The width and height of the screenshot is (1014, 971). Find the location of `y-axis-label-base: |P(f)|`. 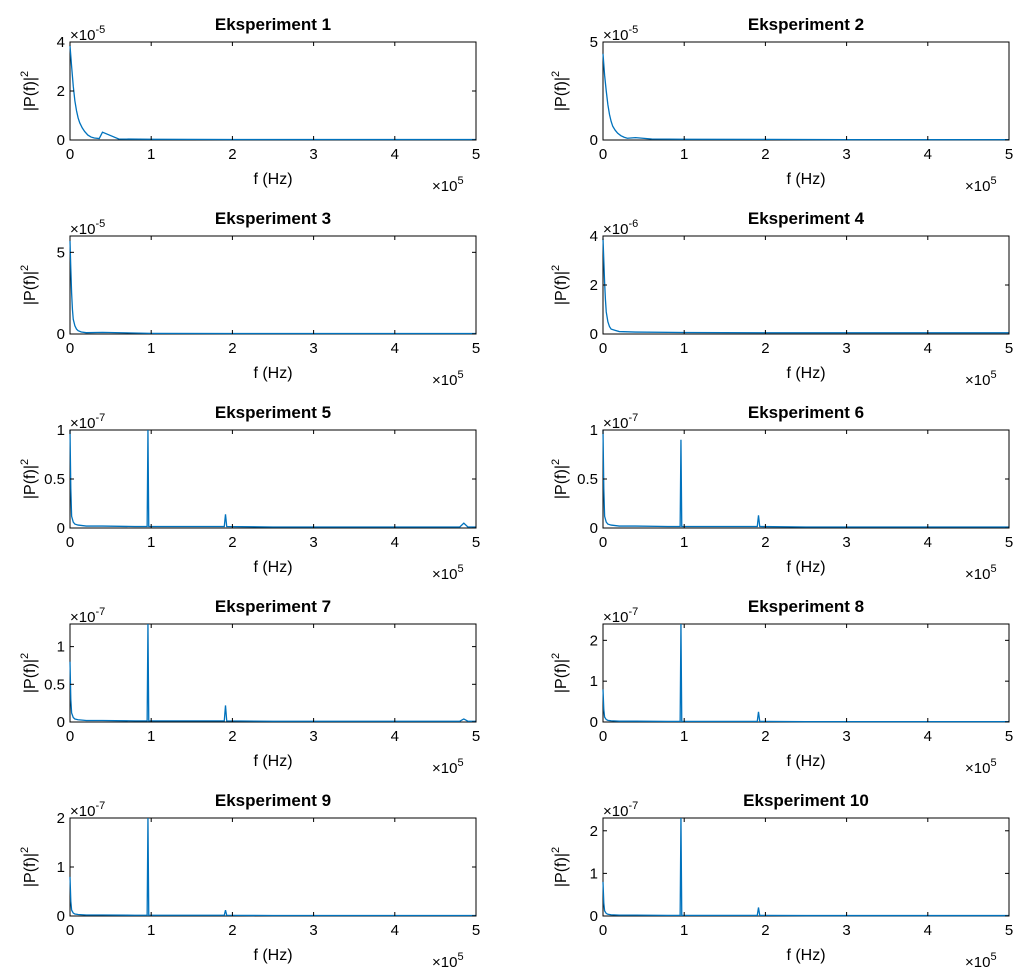

y-axis-label-base: |P(f)| is located at coordinates (30, 482).